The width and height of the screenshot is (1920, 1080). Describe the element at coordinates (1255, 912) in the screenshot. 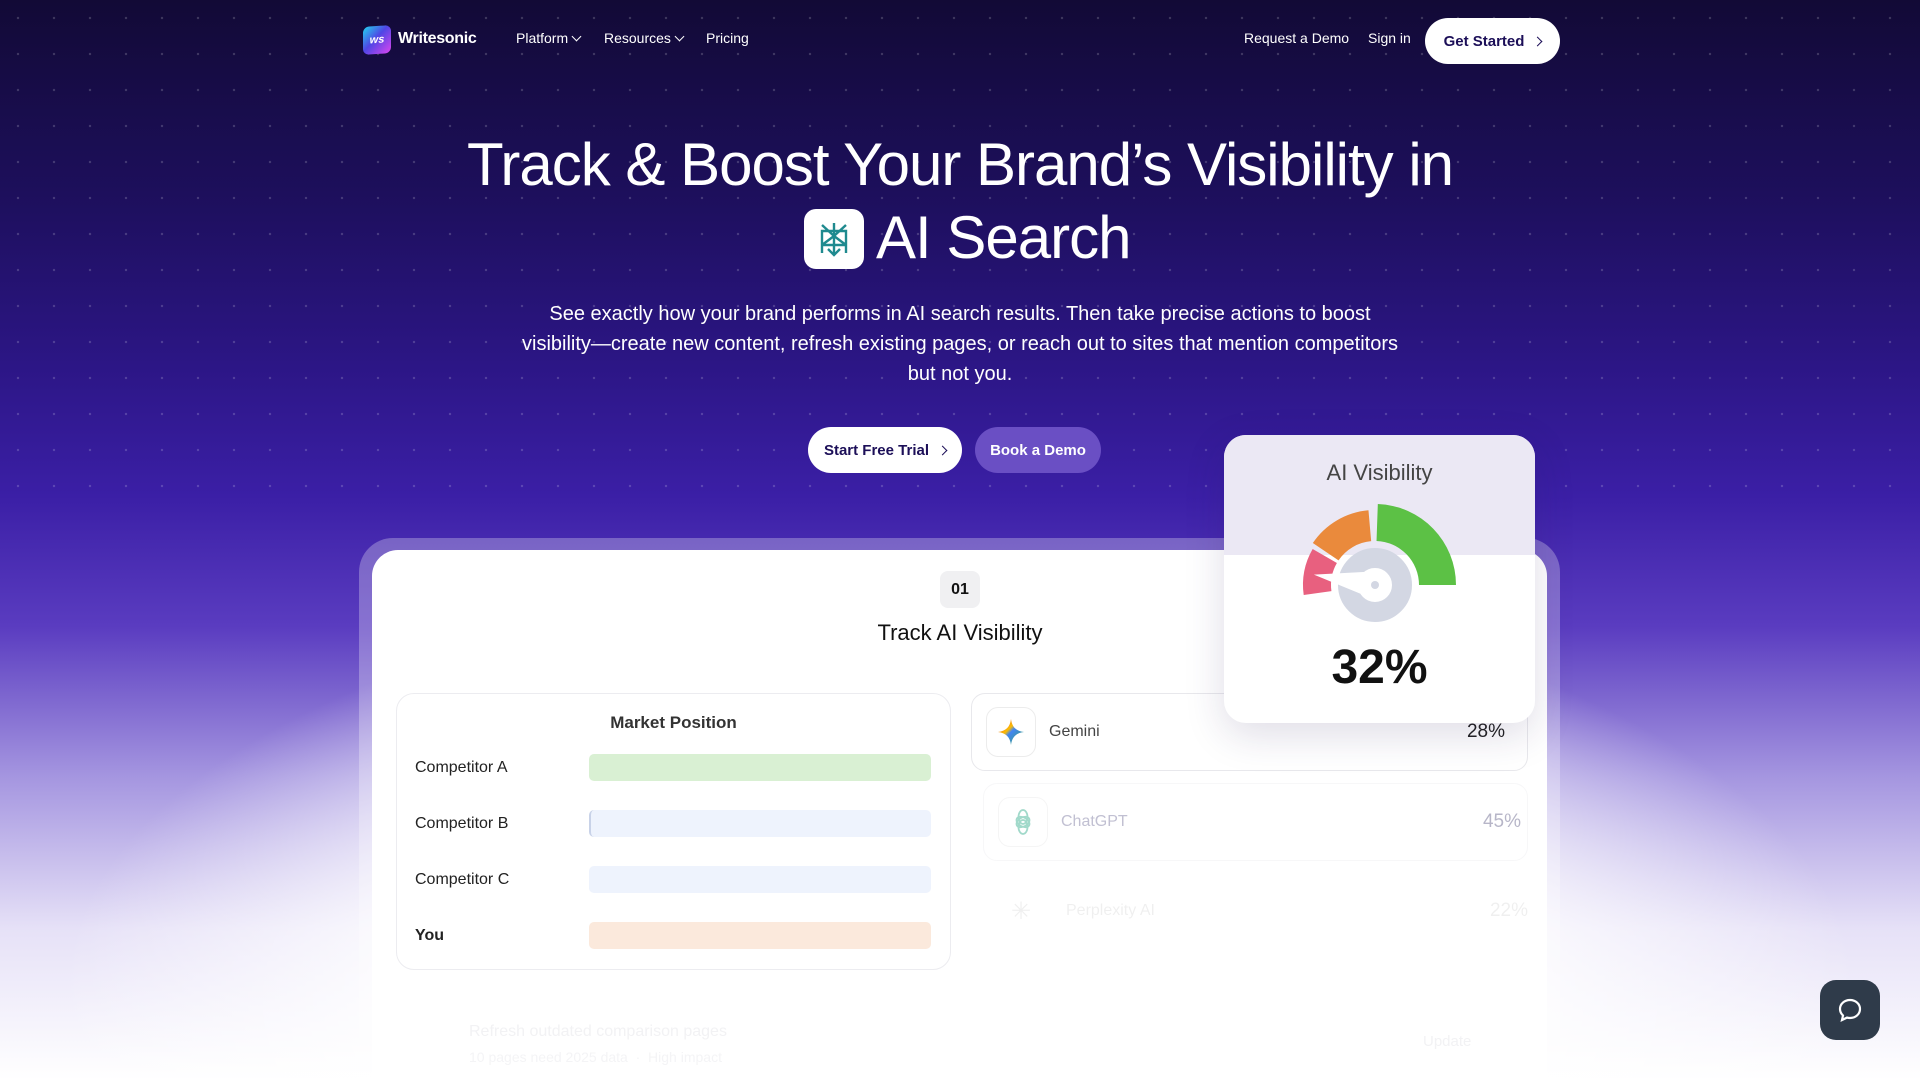

I see `platform-row-perplexity: ✳ Perplexity AI 22%` at that location.